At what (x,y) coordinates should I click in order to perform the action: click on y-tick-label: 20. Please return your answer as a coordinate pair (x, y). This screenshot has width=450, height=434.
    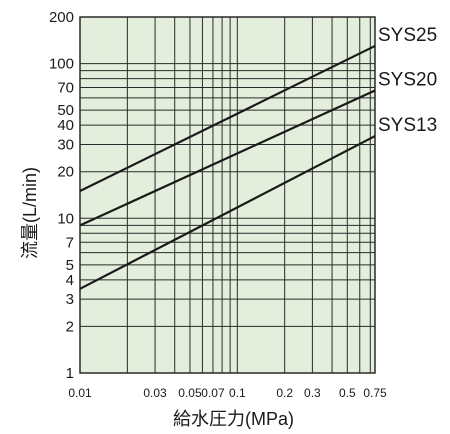
    Looking at the image, I should click on (65, 172).